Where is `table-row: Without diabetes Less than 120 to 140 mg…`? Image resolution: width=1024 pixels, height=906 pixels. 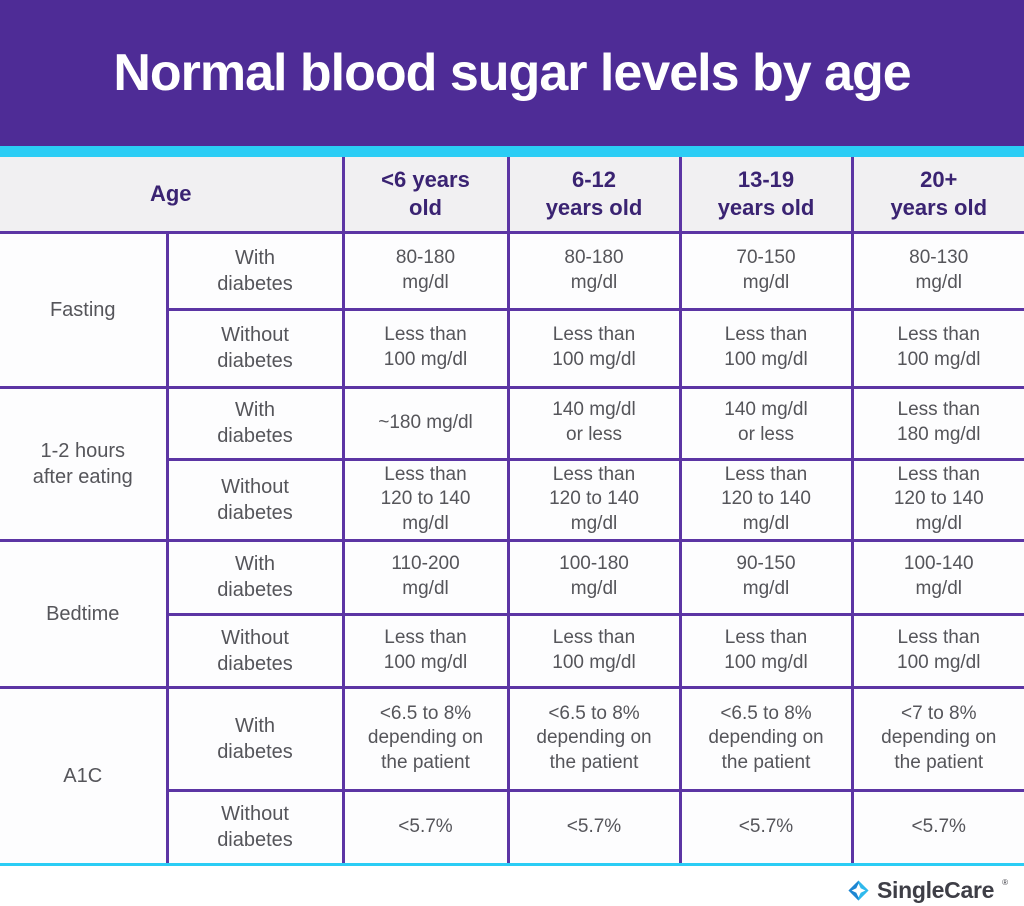
table-row: Without diabetes Less than 120 to 140 mg… is located at coordinates (512, 499).